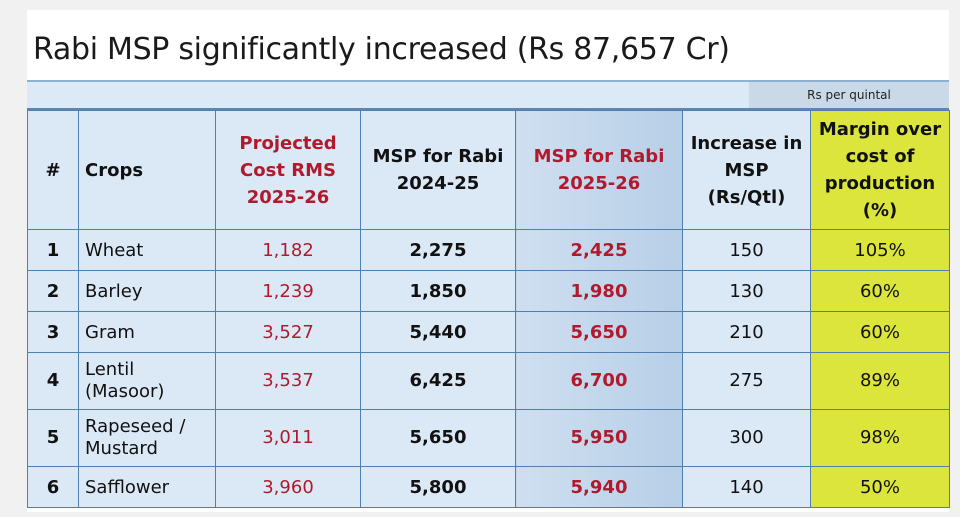 Image resolution: width=960 pixels, height=517 pixels. Describe the element at coordinates (746, 291) in the screenshot. I see `msp-increase: 130` at that location.